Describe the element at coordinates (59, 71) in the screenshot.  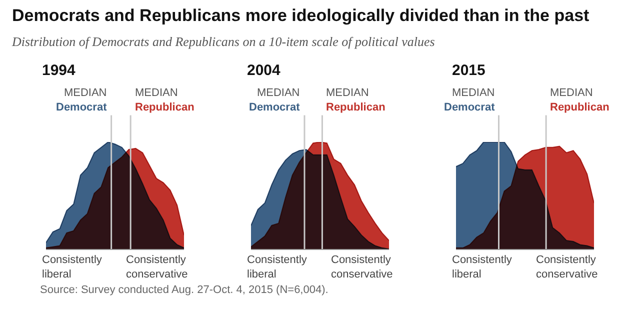
I see `chart-title: 1994` at that location.